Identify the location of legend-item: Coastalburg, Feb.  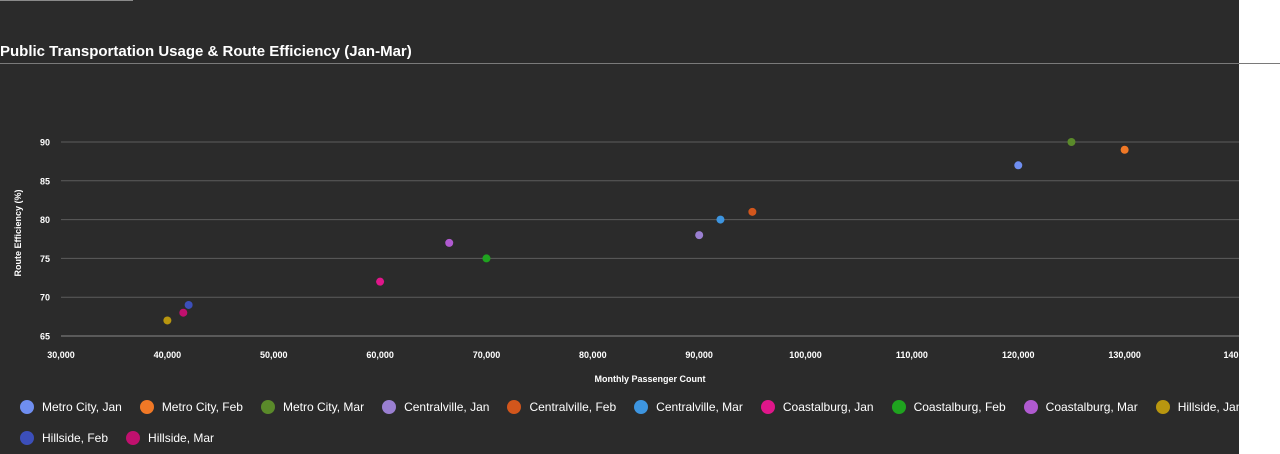
(948, 407).